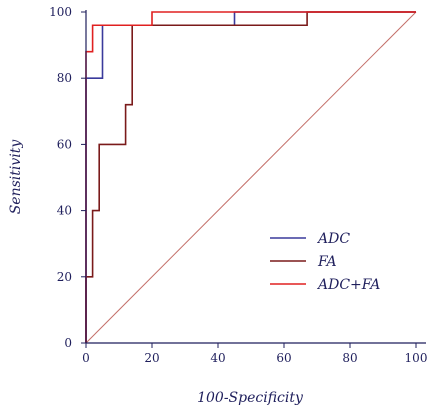  I want to click on x-tick-label: 0, so click(86, 358).